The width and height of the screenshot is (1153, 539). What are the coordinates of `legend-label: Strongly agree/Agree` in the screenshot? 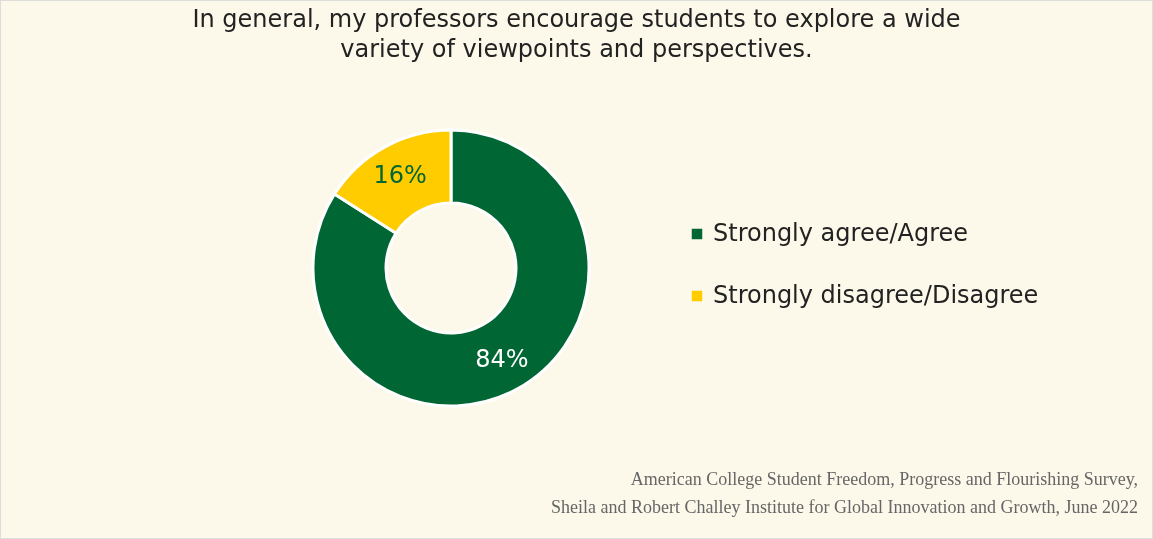 It's located at (841, 233).